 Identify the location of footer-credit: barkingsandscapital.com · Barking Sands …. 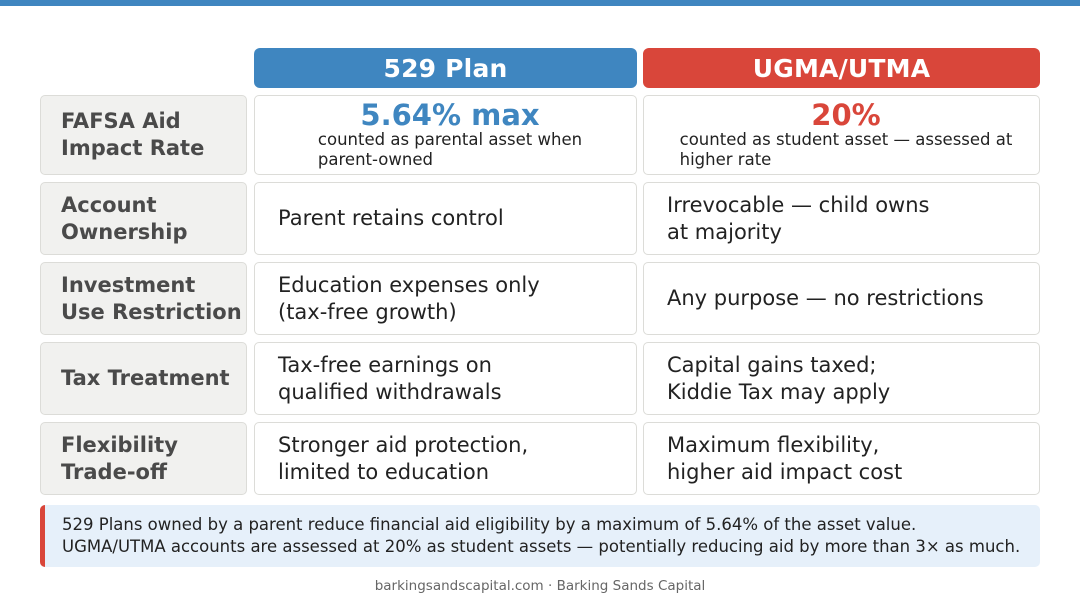
(540, 586).